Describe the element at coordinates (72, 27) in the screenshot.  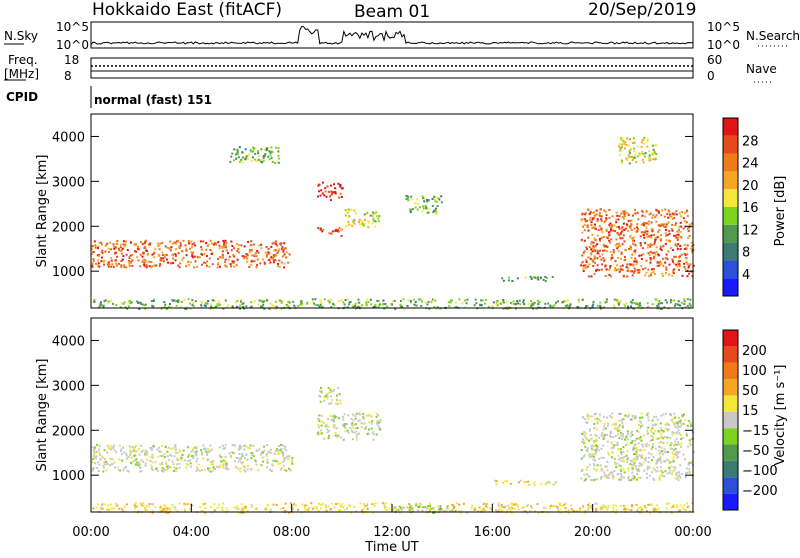
I see `nsky-tick-top: 10^5` at that location.